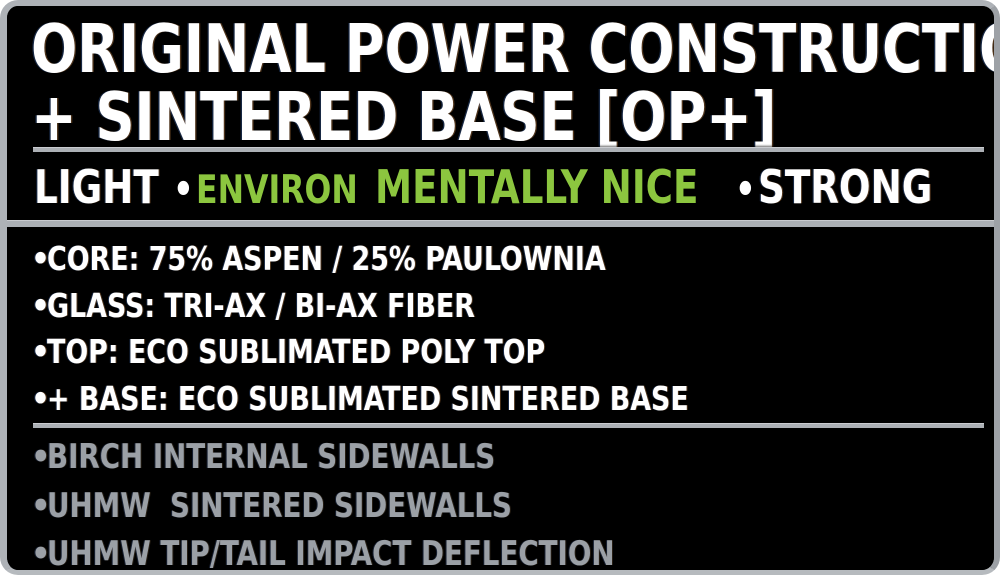 The height and width of the screenshot is (575, 1000). Describe the element at coordinates (404, 117) in the screenshot. I see `product-title-line-2: + SINTERED BASE [OP+]` at that location.